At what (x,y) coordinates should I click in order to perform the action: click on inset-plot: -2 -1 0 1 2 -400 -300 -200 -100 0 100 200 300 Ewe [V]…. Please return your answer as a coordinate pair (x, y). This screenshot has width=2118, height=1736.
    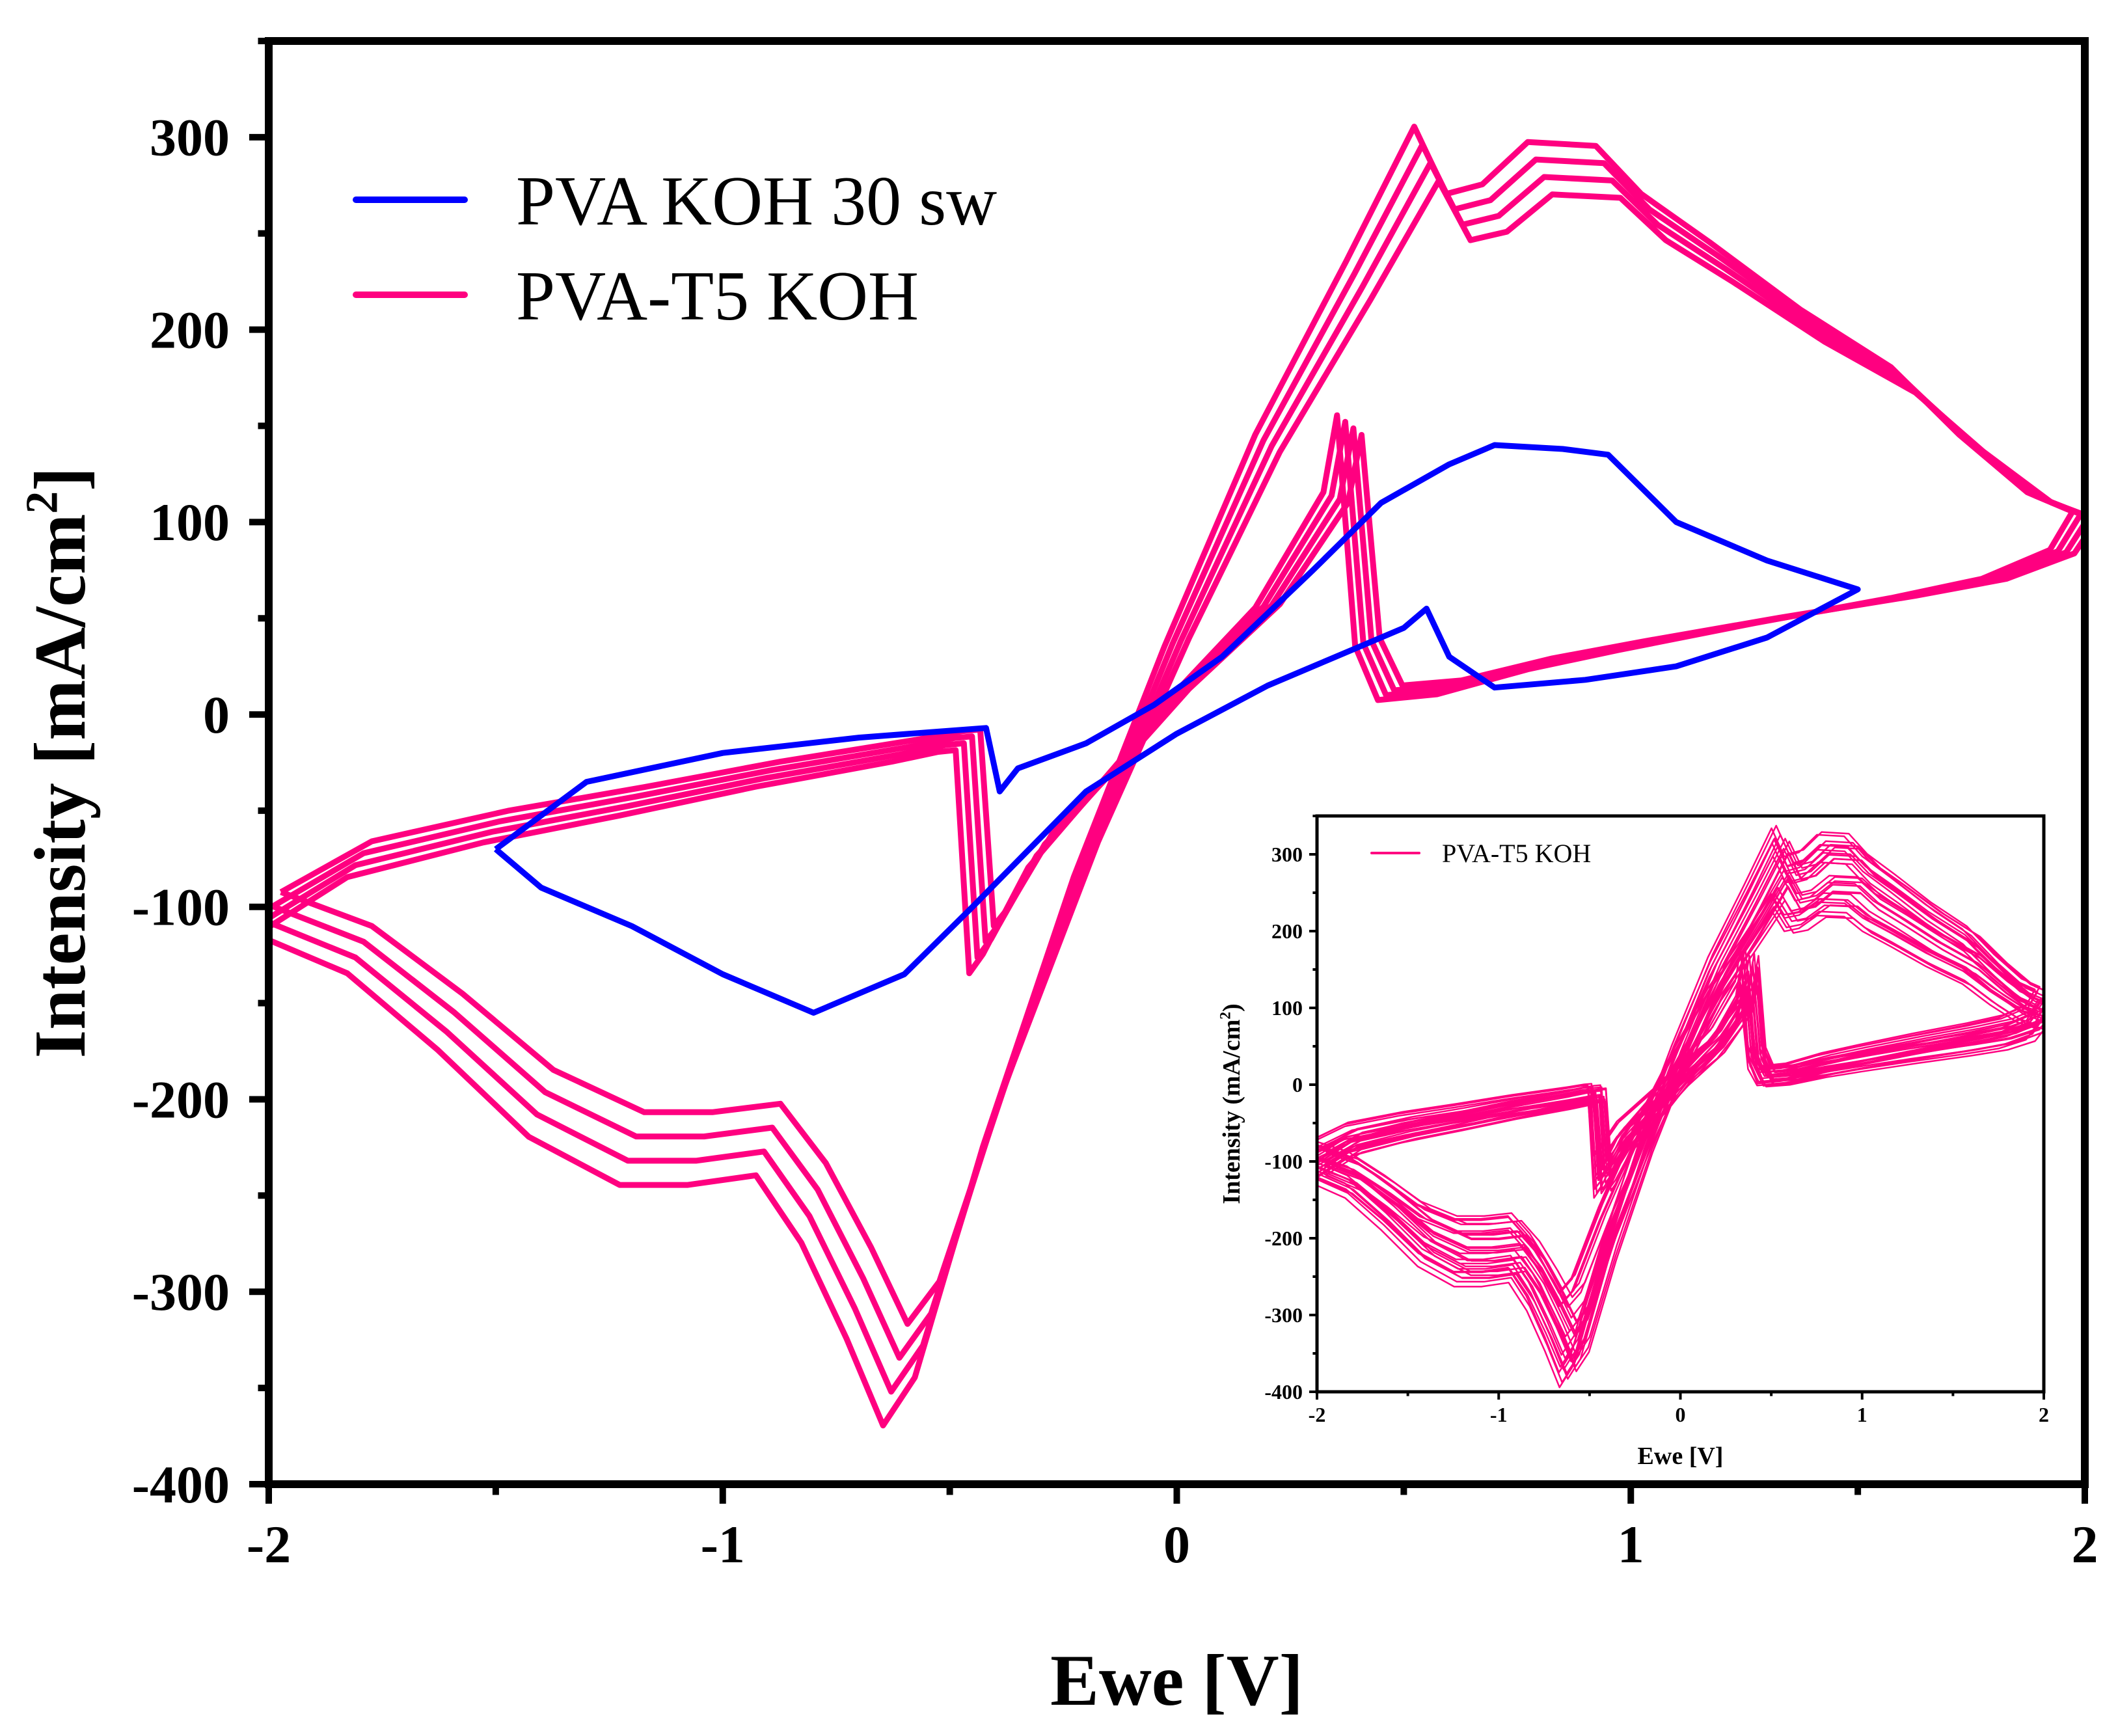
    Looking at the image, I should click on (1633, 1142).